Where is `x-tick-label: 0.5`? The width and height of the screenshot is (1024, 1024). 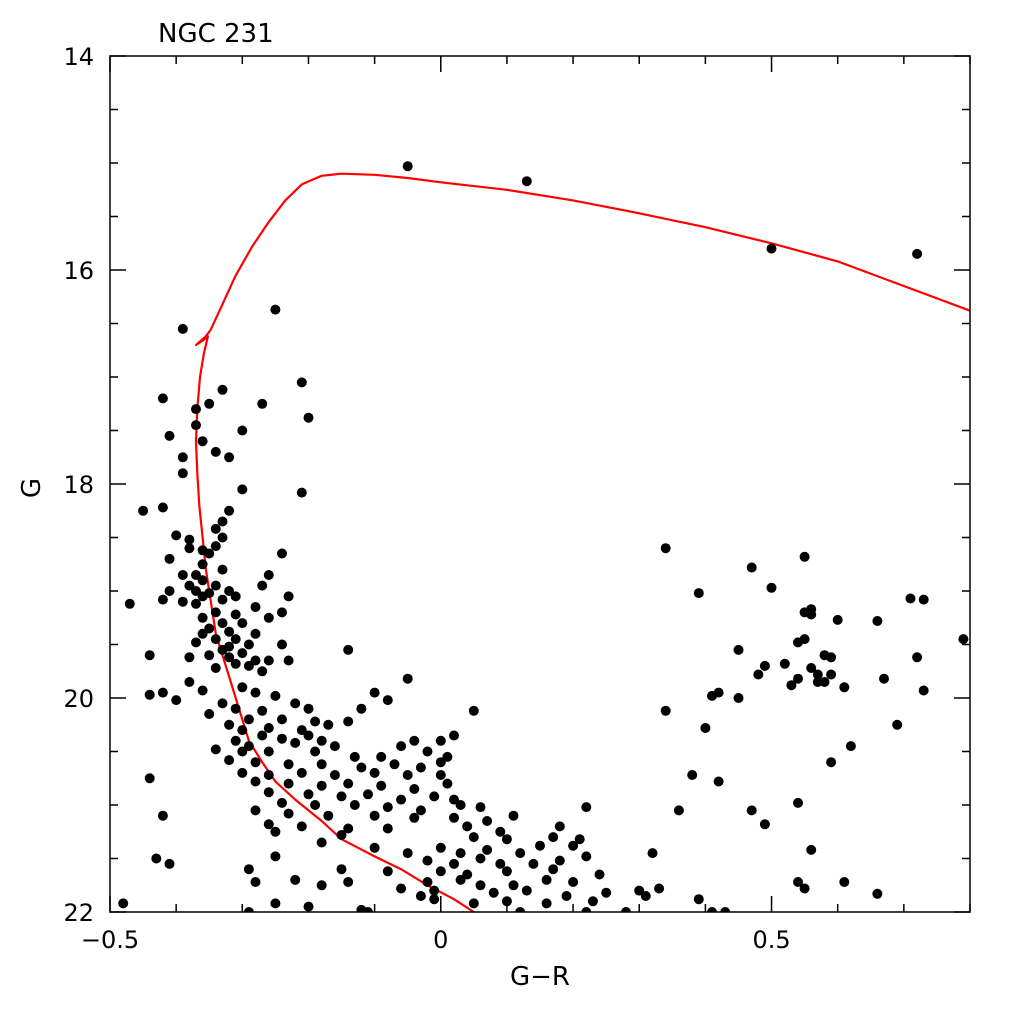
x-tick-label: 0.5 is located at coordinates (771, 940).